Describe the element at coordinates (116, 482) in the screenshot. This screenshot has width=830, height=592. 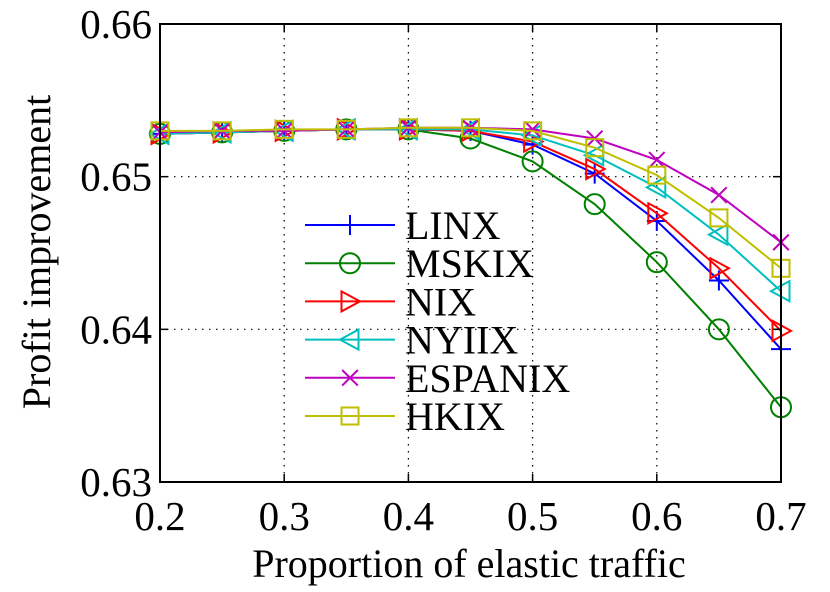
I see `y-tick-label: 0.63` at that location.